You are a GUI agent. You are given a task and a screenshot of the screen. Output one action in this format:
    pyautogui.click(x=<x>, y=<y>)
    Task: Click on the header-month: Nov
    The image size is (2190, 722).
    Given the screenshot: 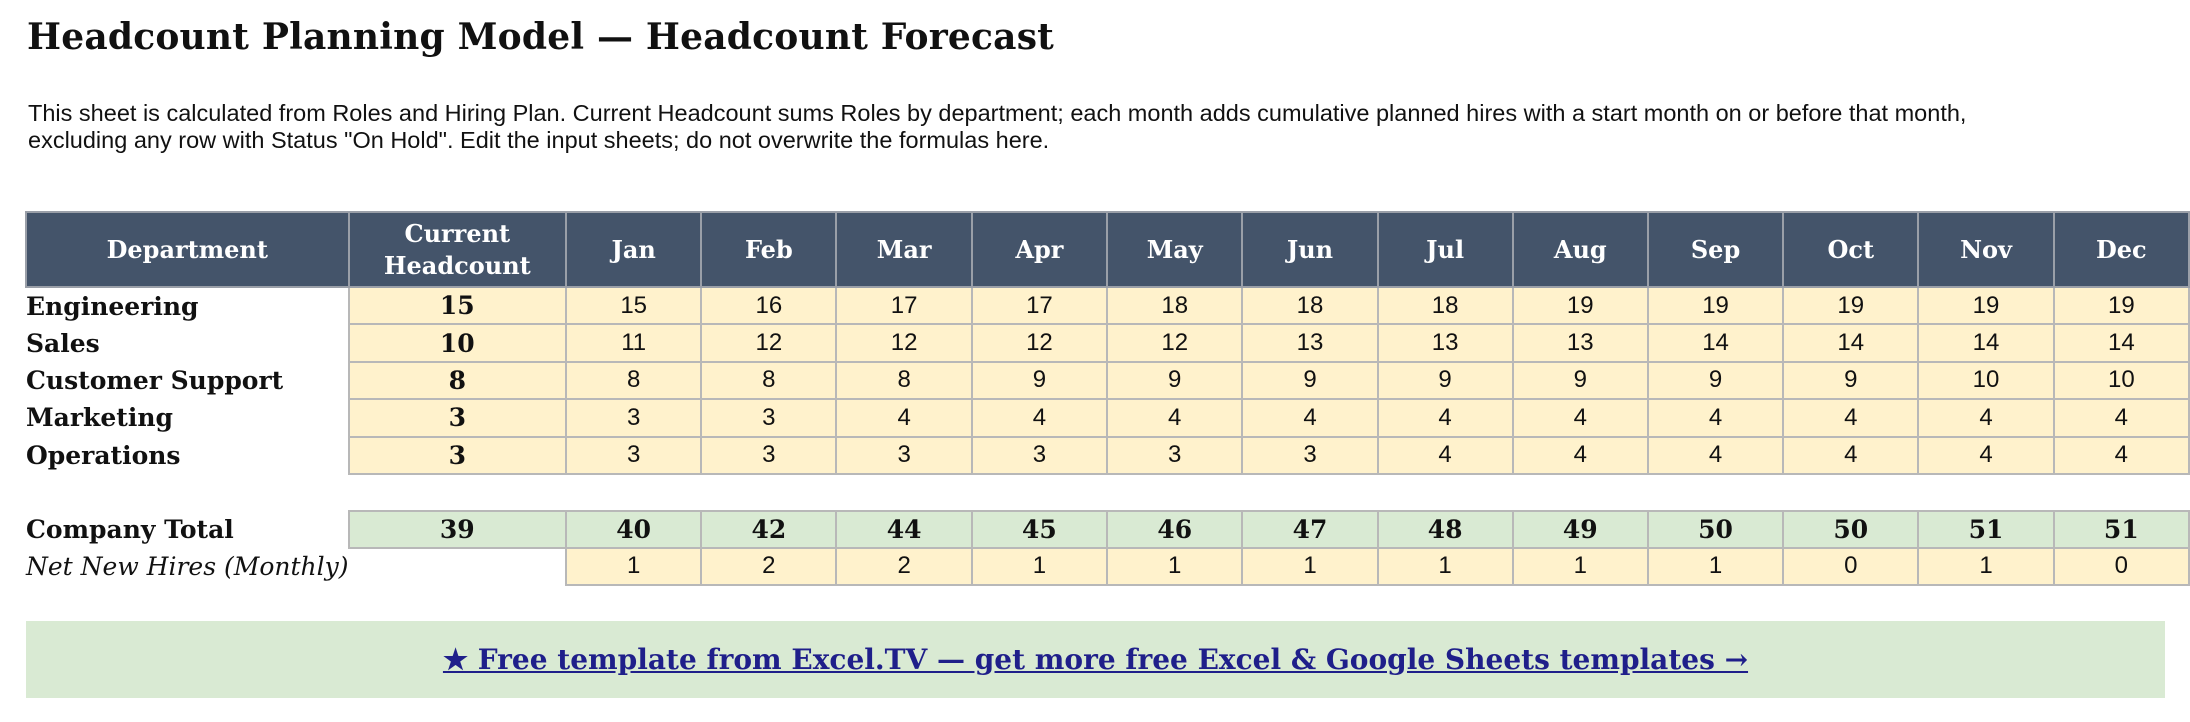 What is the action you would take?
    pyautogui.click(x=1986, y=249)
    